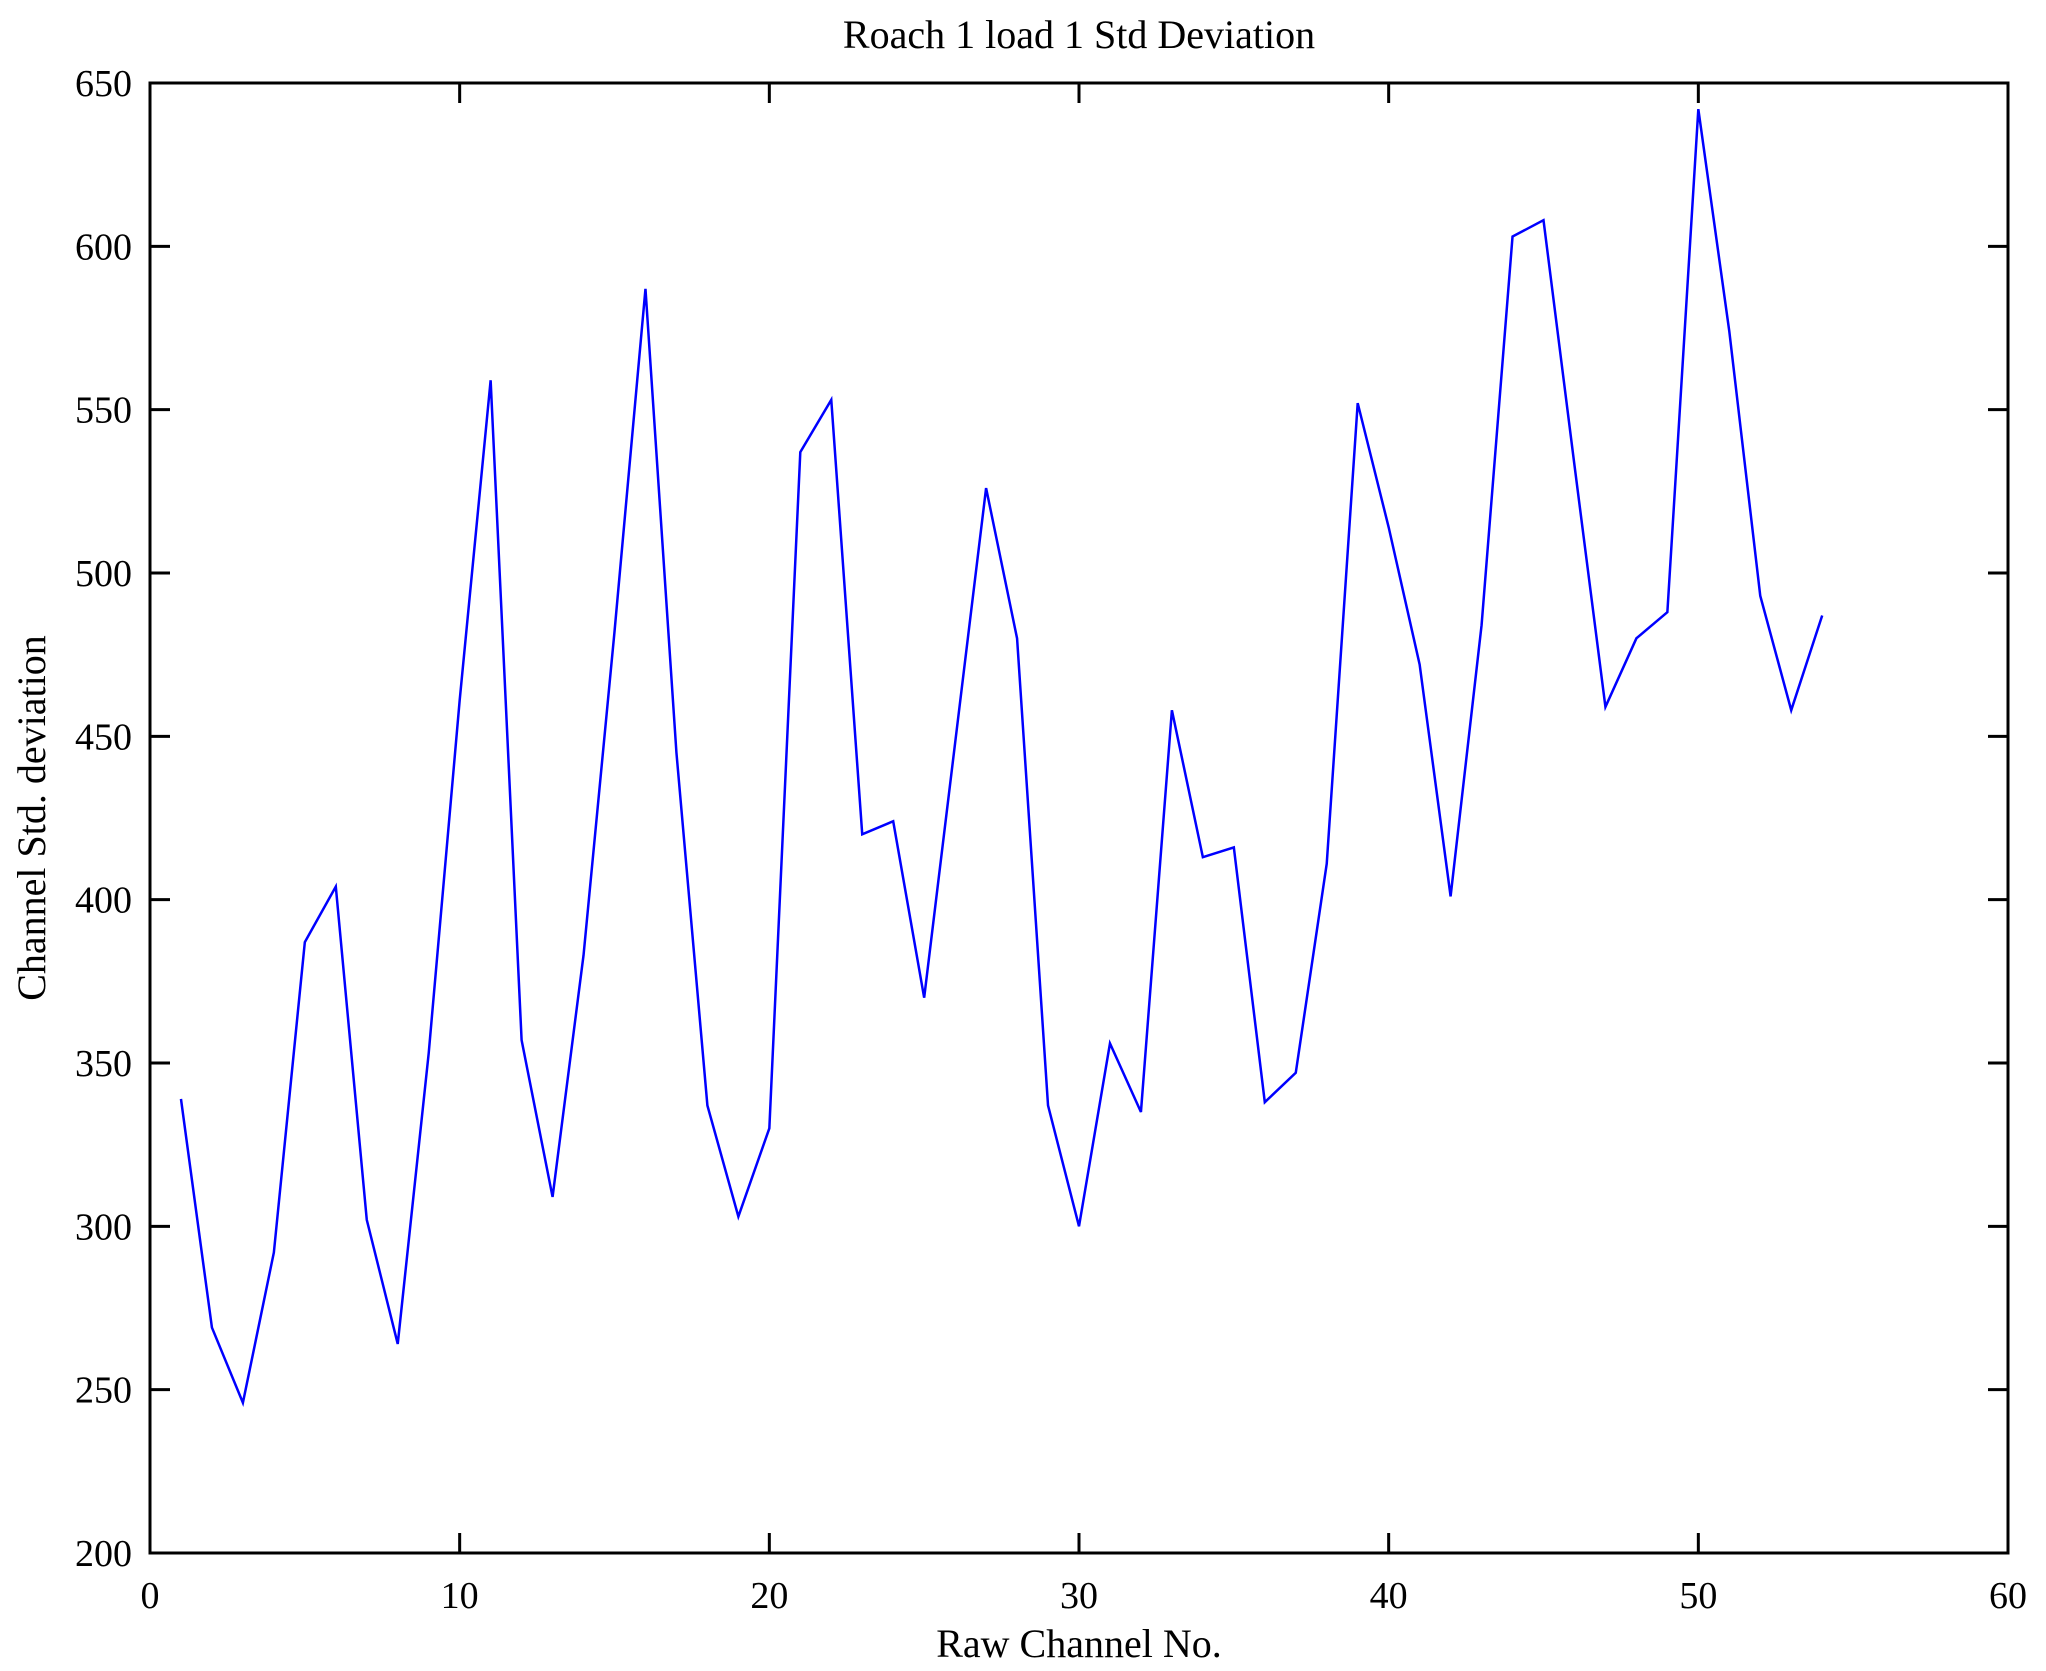 This screenshot has width=2046, height=1671. Describe the element at coordinates (103, 1064) in the screenshot. I see `y-tick-label: 350` at that location.